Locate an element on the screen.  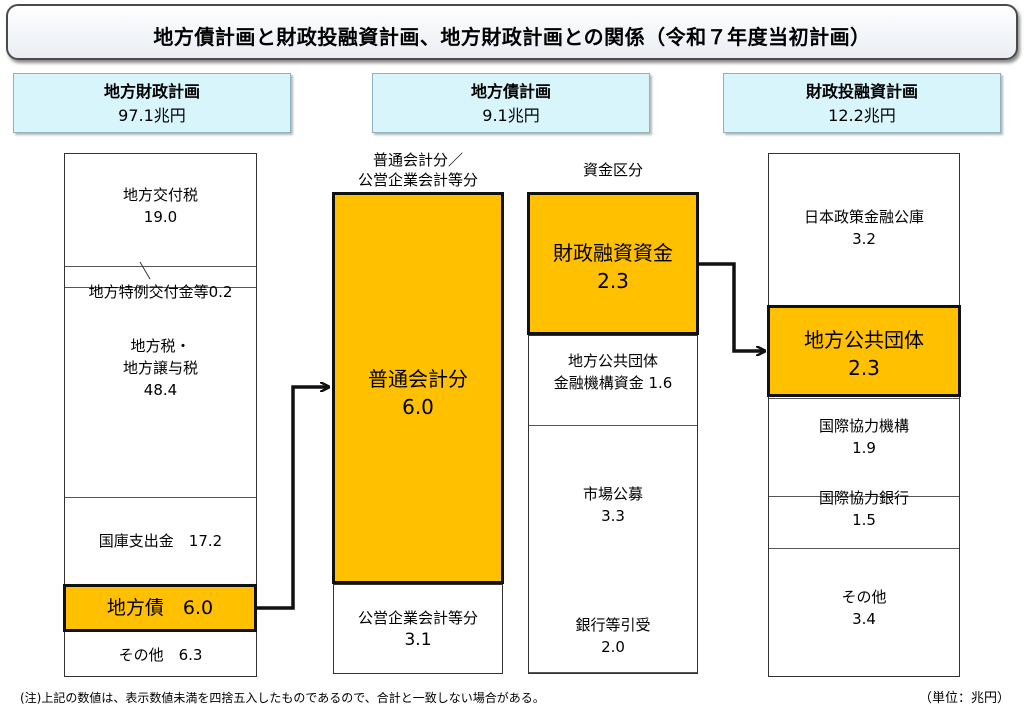
chihozei-line2: 地方譲与税 is located at coordinates (160, 368).